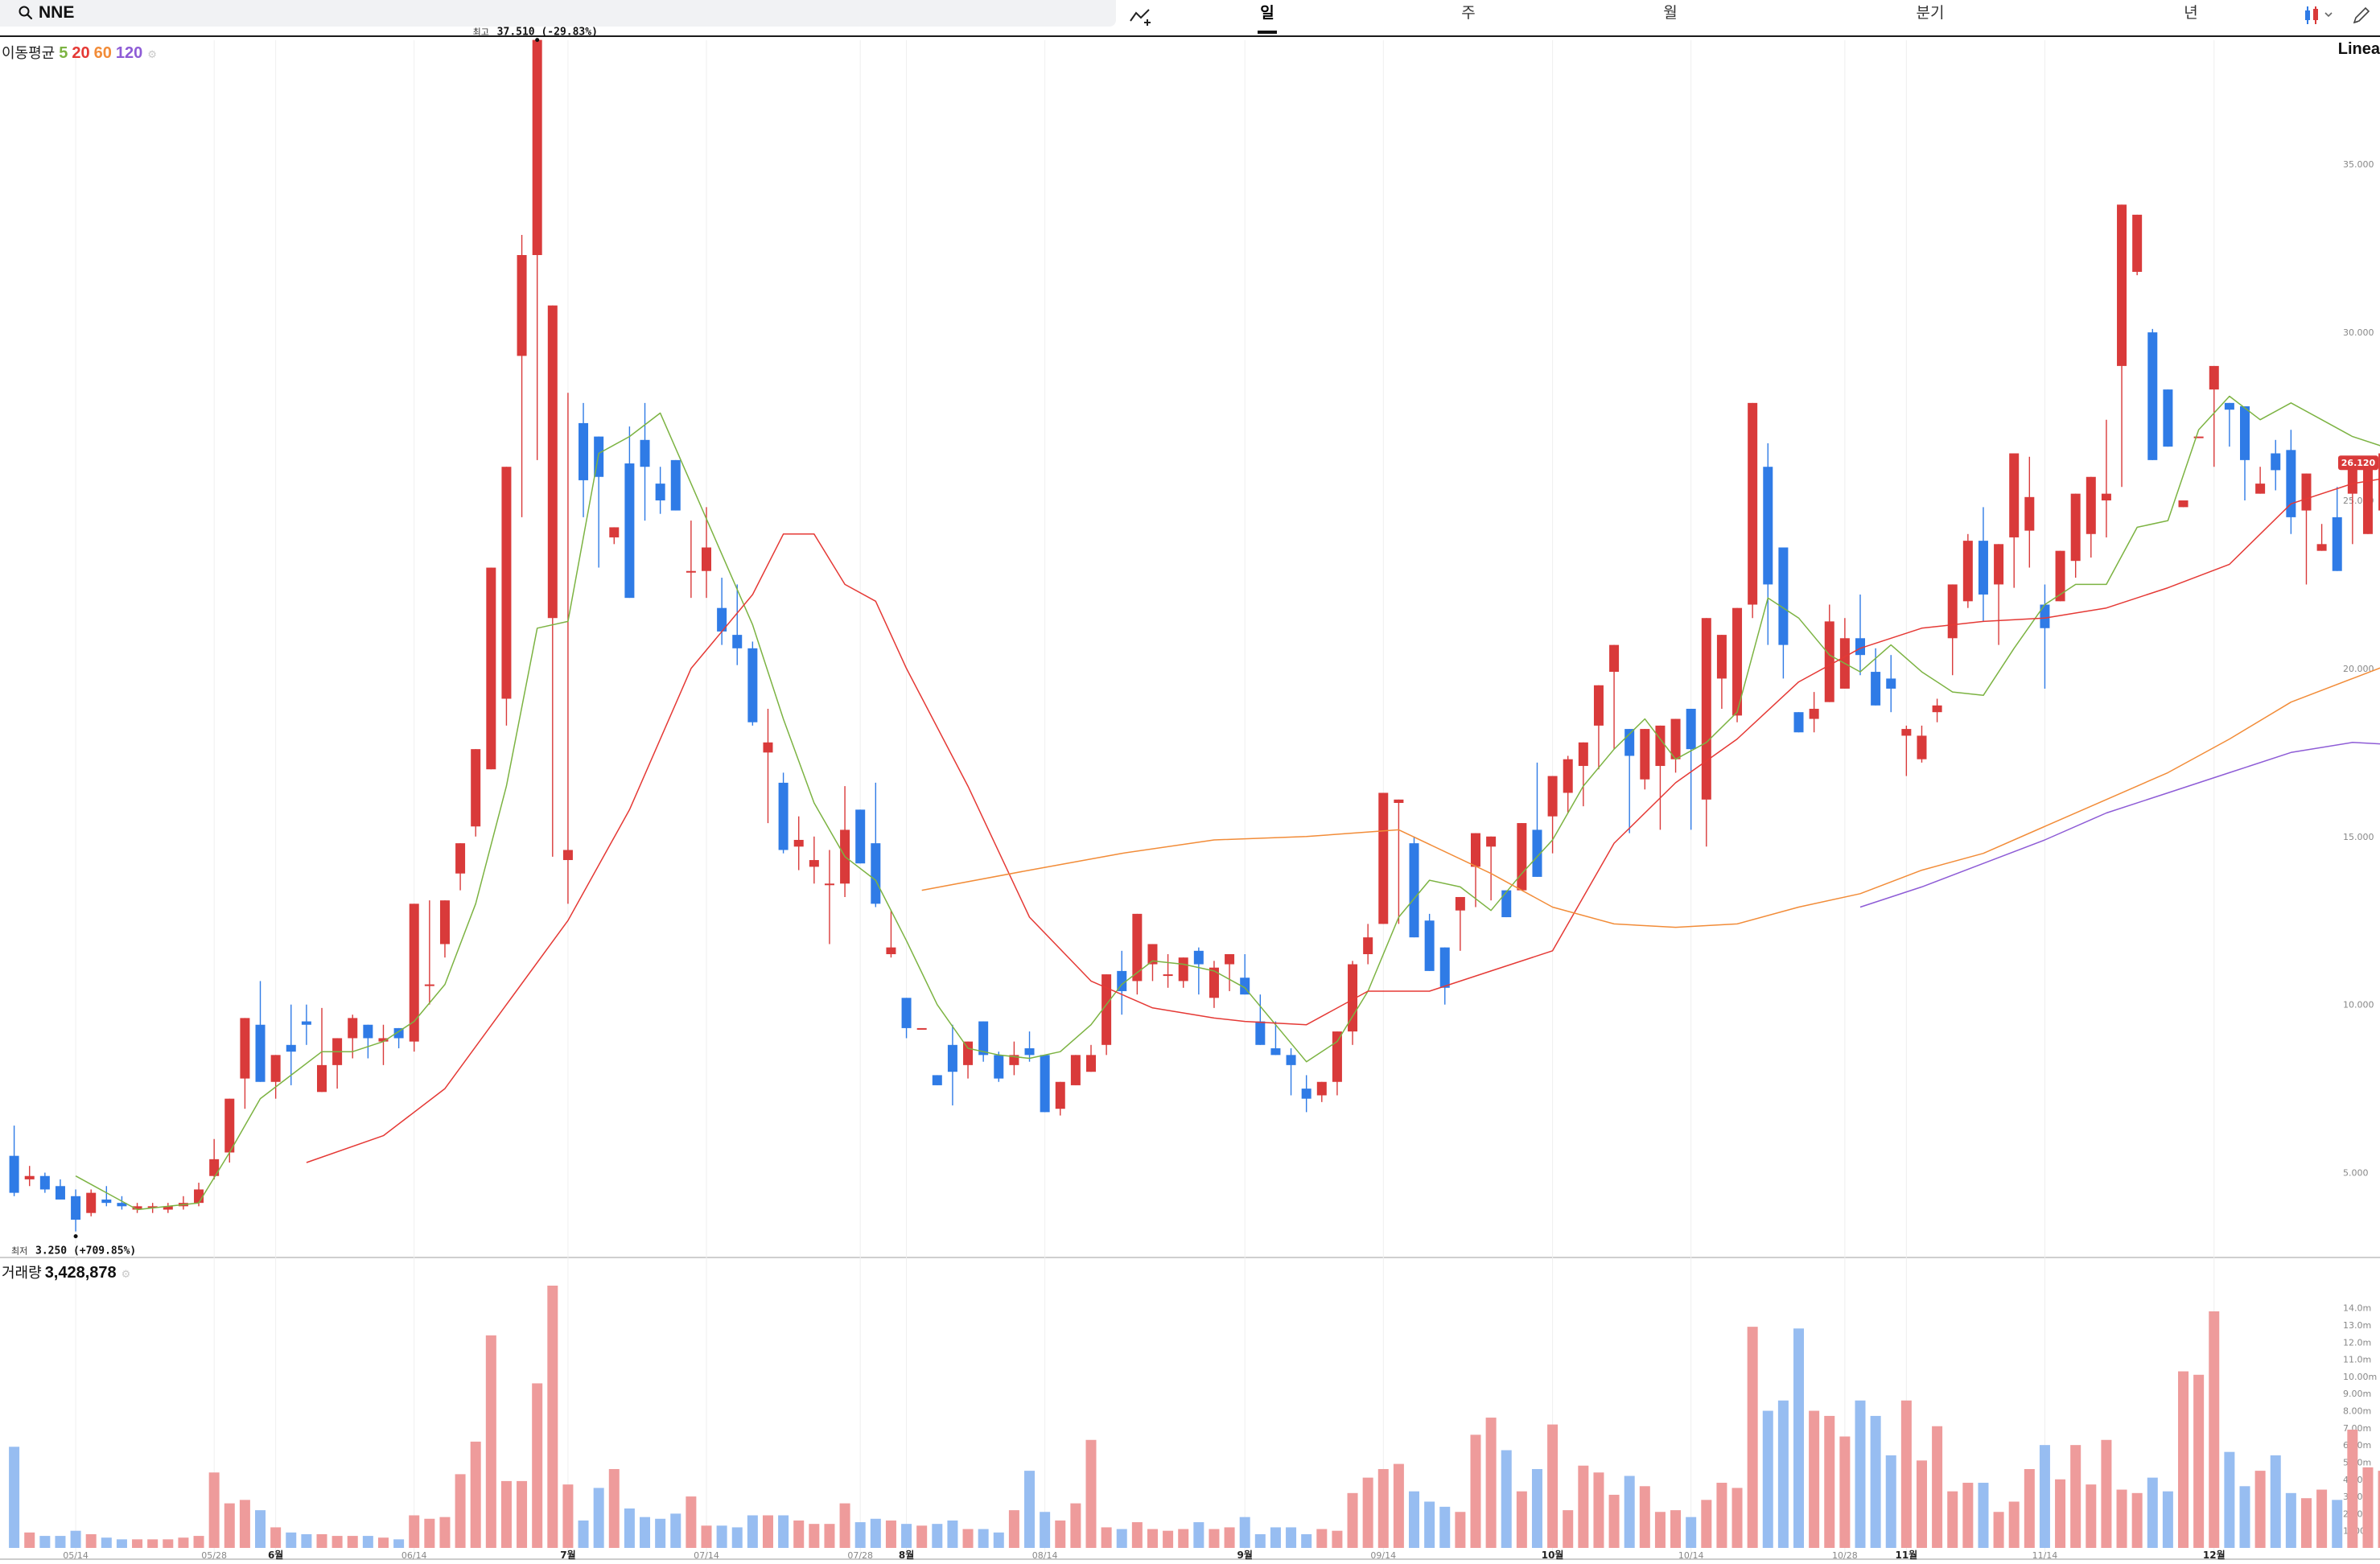  Describe the element at coordinates (1931, 13) in the screenshot. I see `tab-period-3: 분기` at that location.